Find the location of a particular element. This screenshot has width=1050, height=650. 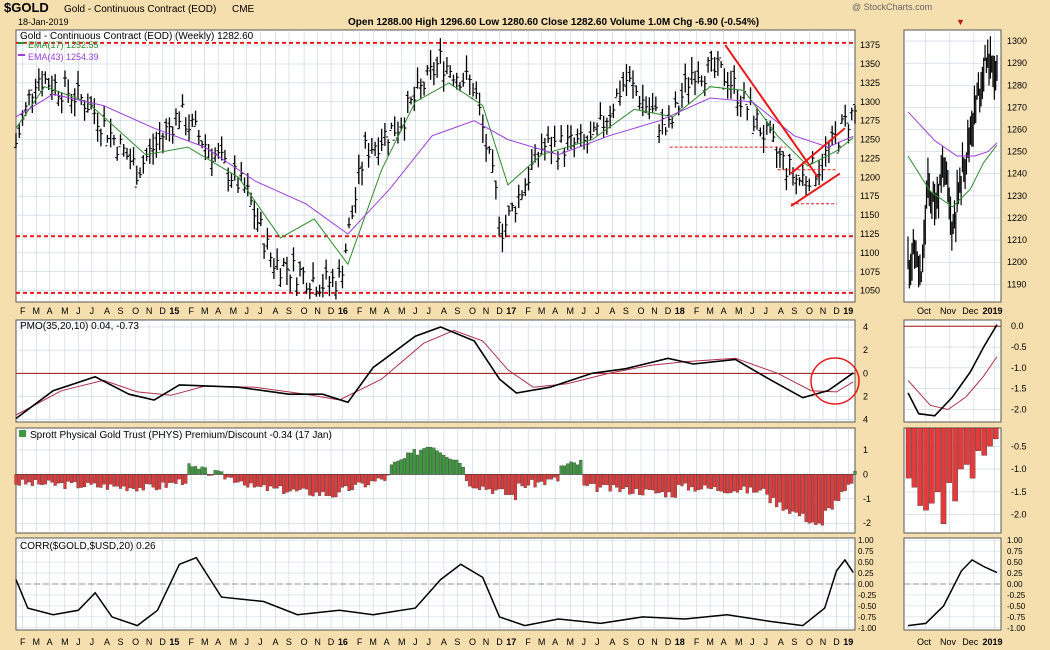

zoom-price-tick: 1250 is located at coordinates (1017, 152).